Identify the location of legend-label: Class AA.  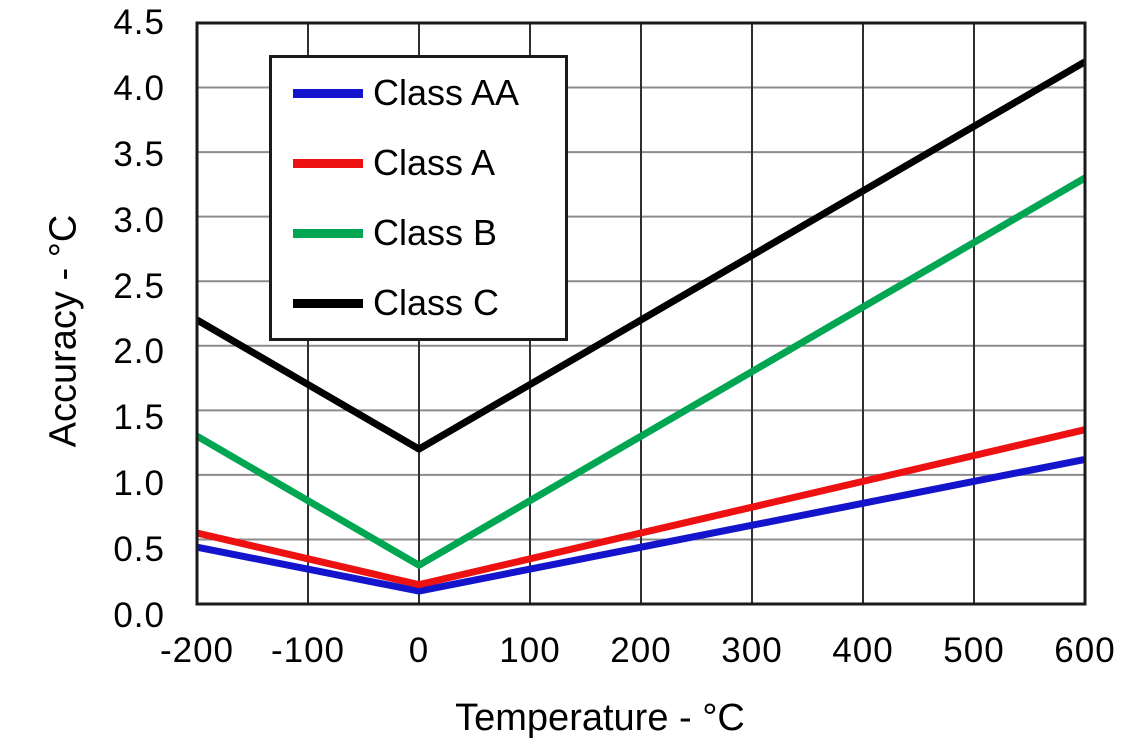
(446, 92).